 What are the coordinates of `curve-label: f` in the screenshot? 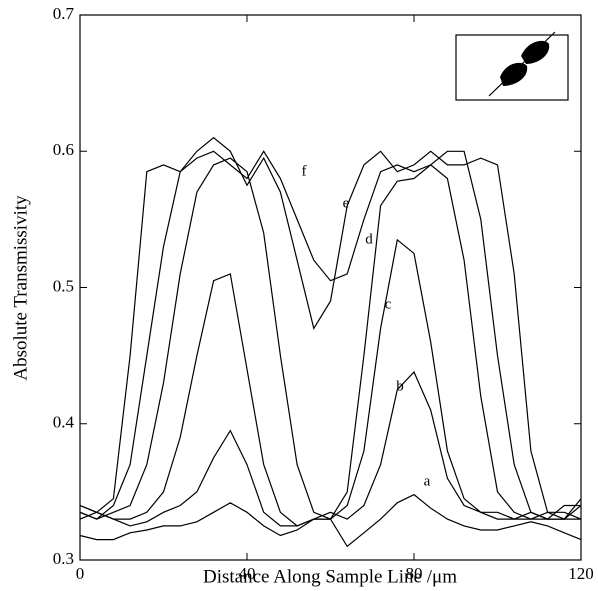 It's located at (304, 171).